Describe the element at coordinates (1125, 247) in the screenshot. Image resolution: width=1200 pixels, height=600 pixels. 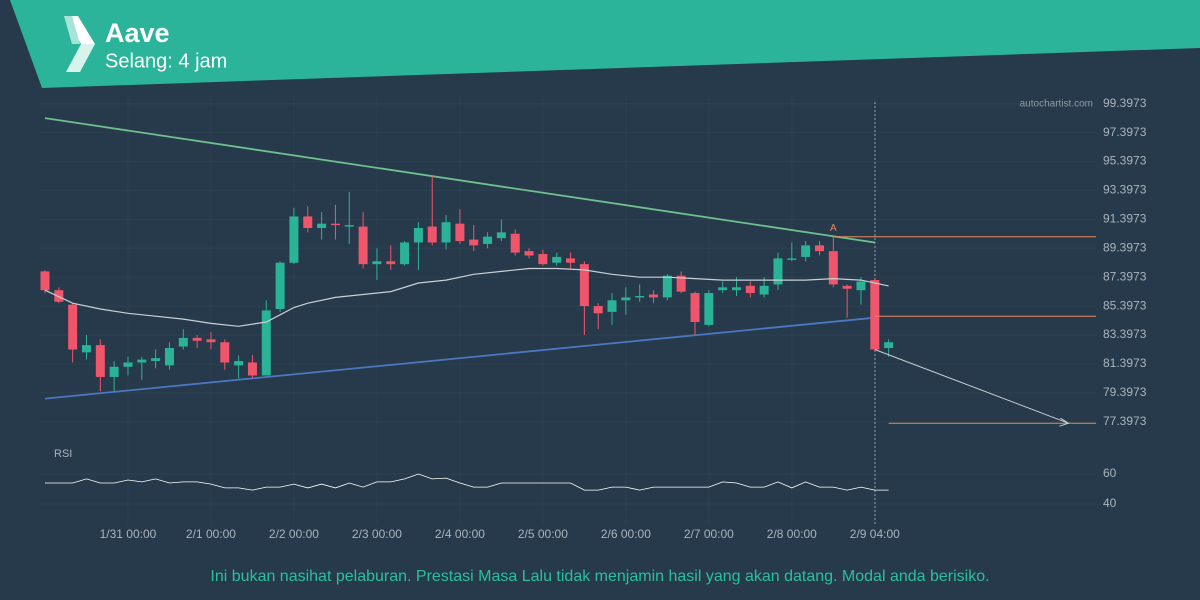
I see `y-tick-label: 89.3973` at that location.